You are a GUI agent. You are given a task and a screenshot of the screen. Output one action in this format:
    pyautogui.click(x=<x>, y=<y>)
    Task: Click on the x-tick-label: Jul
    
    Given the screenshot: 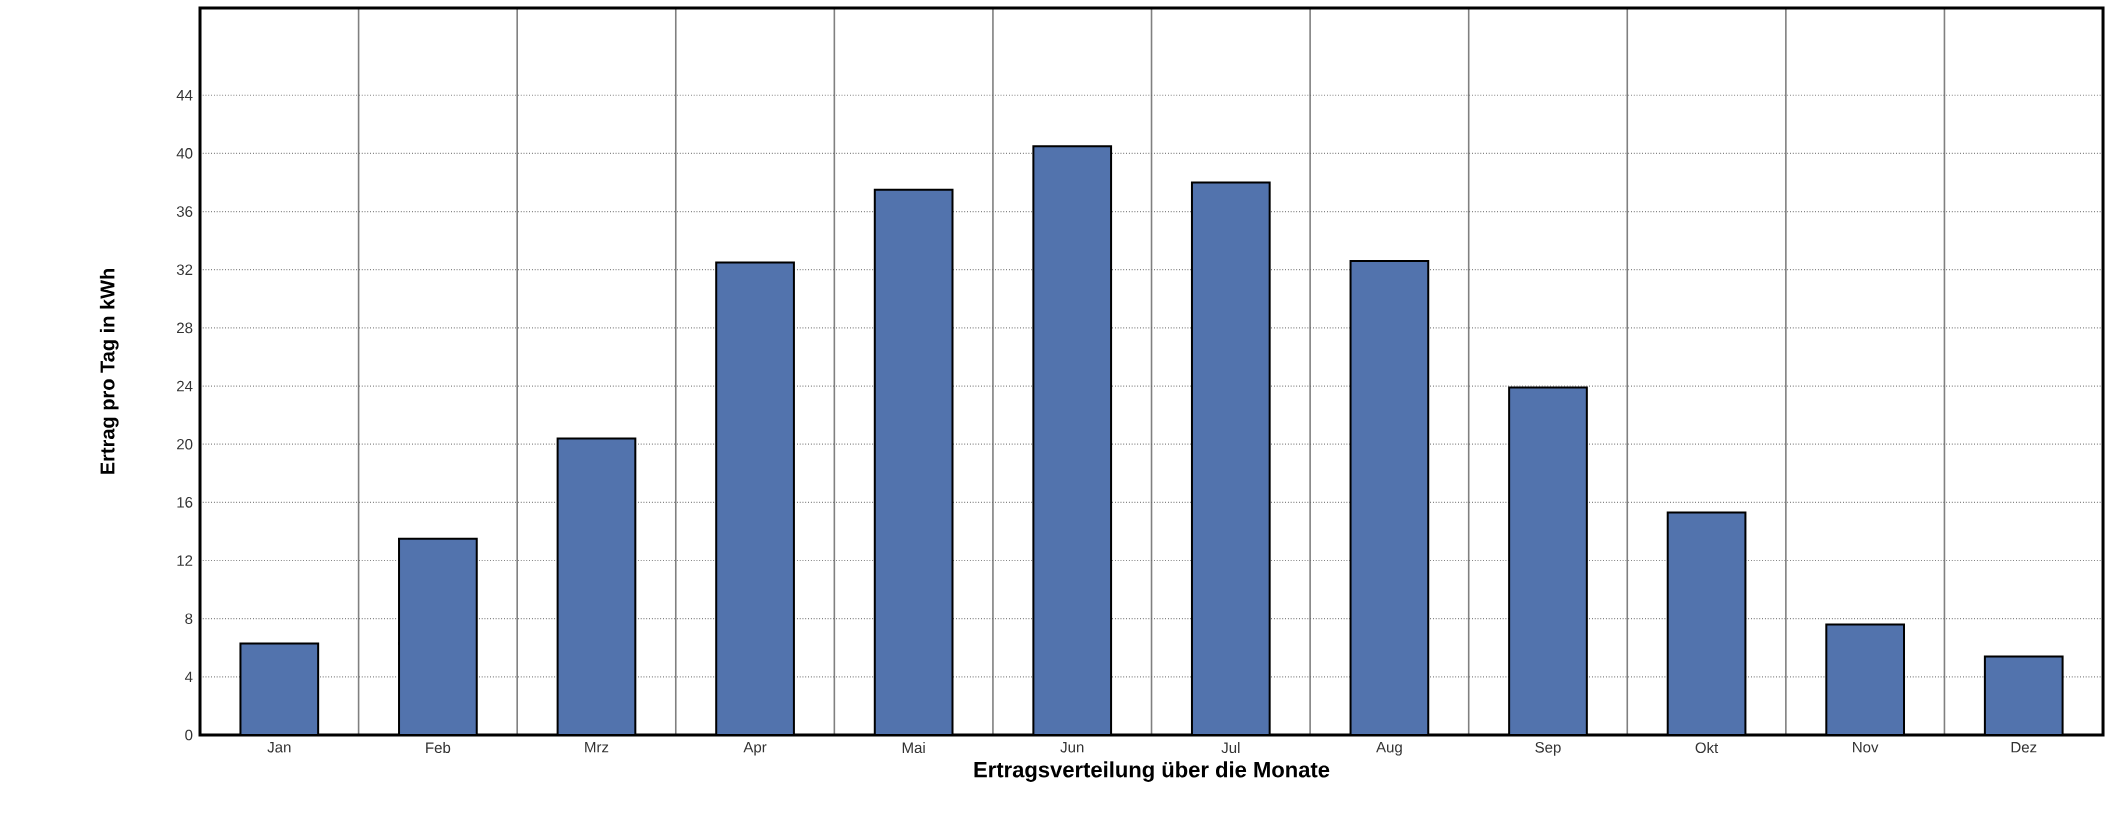 What is the action you would take?
    pyautogui.click(x=1230, y=748)
    